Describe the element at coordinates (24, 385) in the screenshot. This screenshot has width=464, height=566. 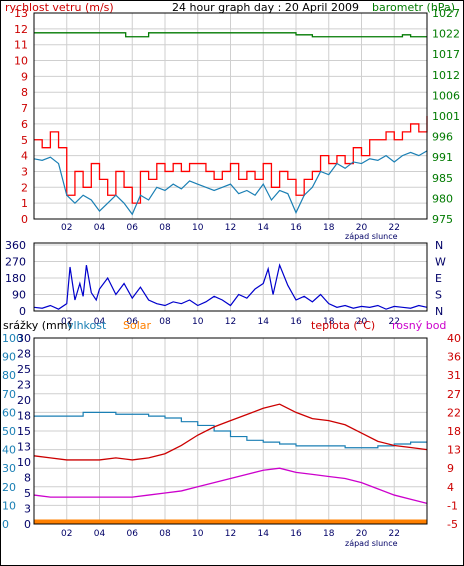
I see `rain-tick-label: 23` at that location.